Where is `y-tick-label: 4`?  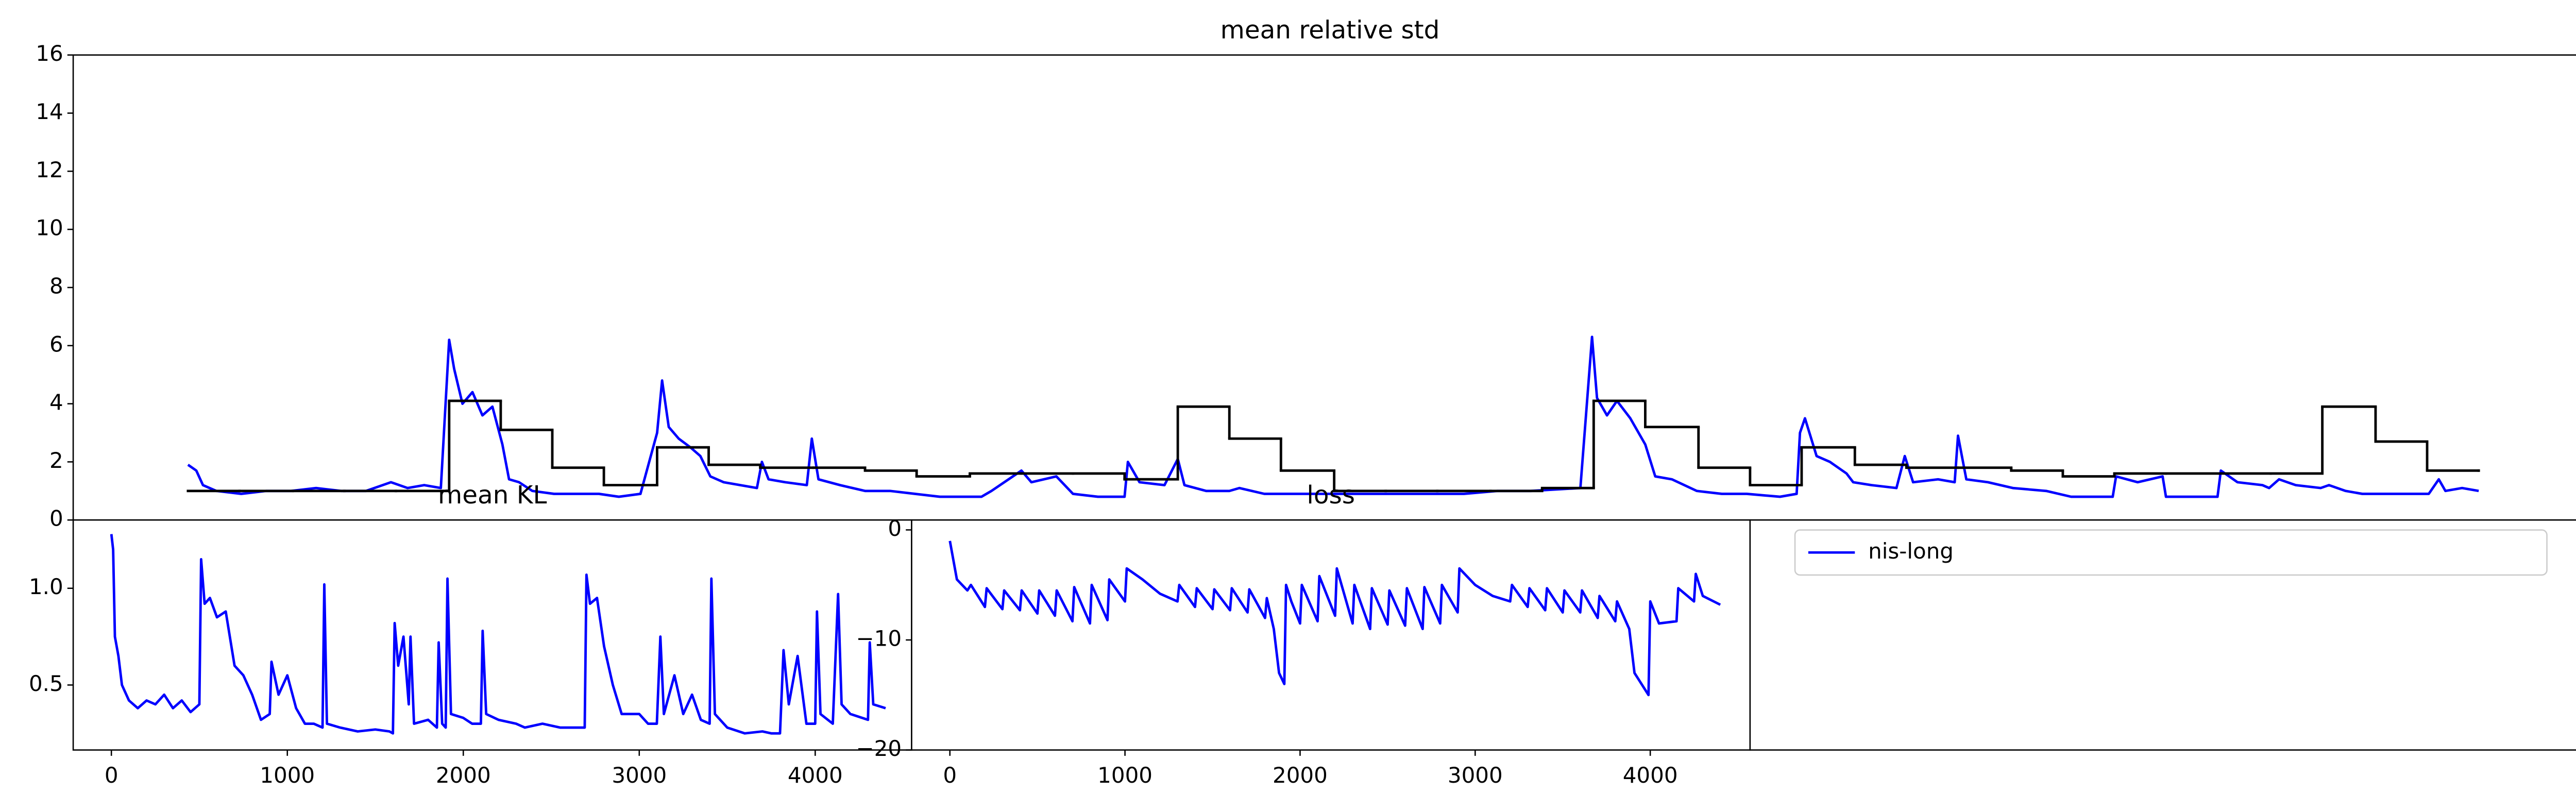 y-tick-label: 4 is located at coordinates (56, 402).